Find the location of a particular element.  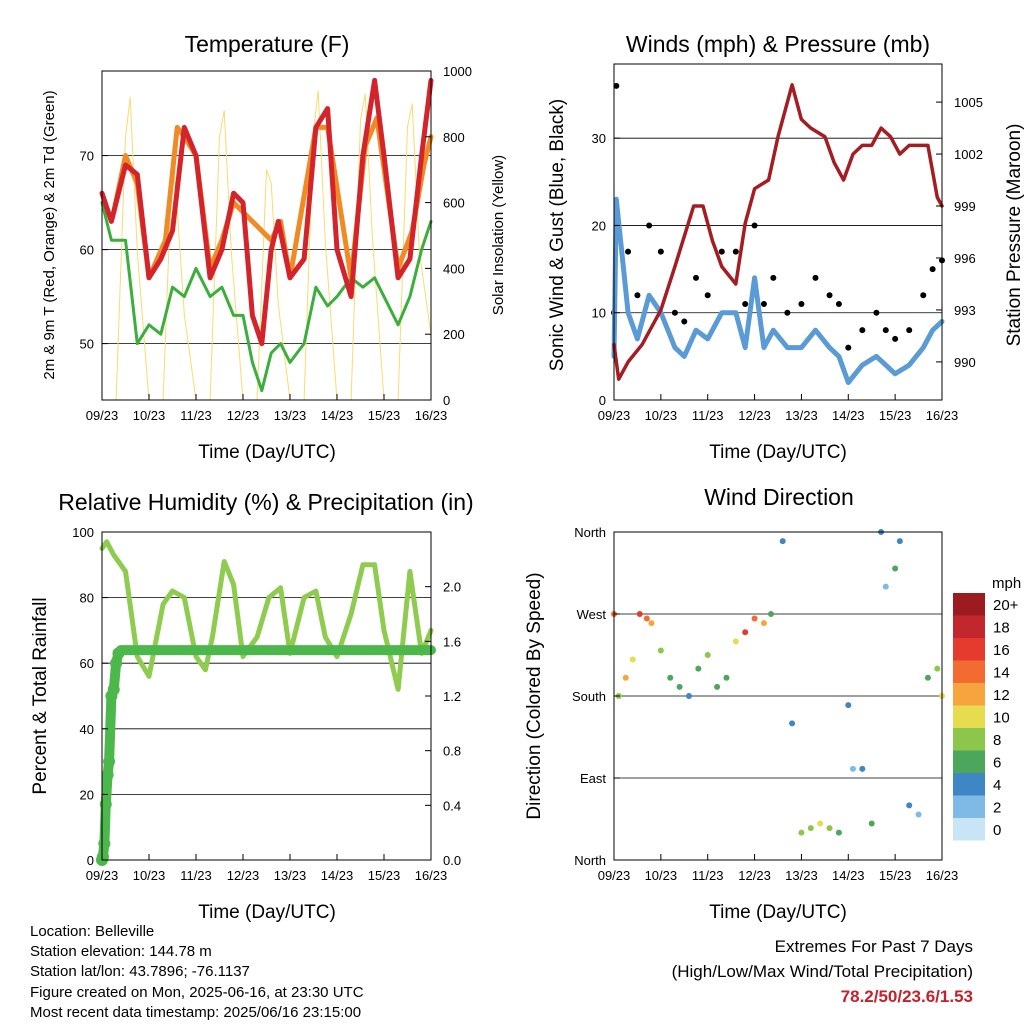

y2-tick-label: 999 is located at coordinates (965, 206).